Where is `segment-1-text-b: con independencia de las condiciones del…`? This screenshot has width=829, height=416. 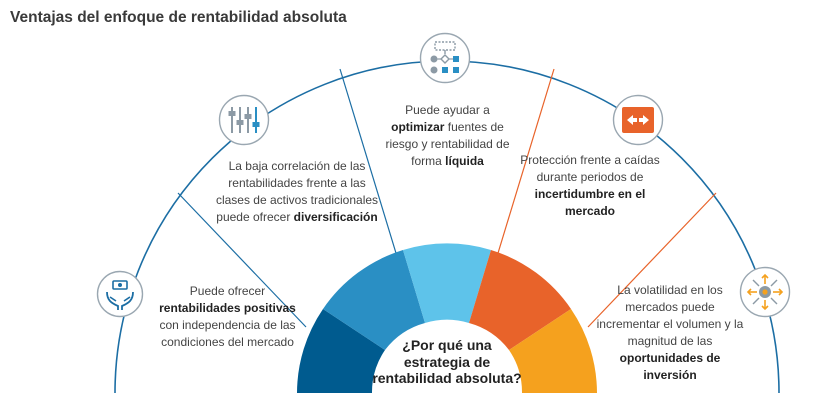
segment-1-text-b: con independencia de las condiciones del… is located at coordinates (227, 333).